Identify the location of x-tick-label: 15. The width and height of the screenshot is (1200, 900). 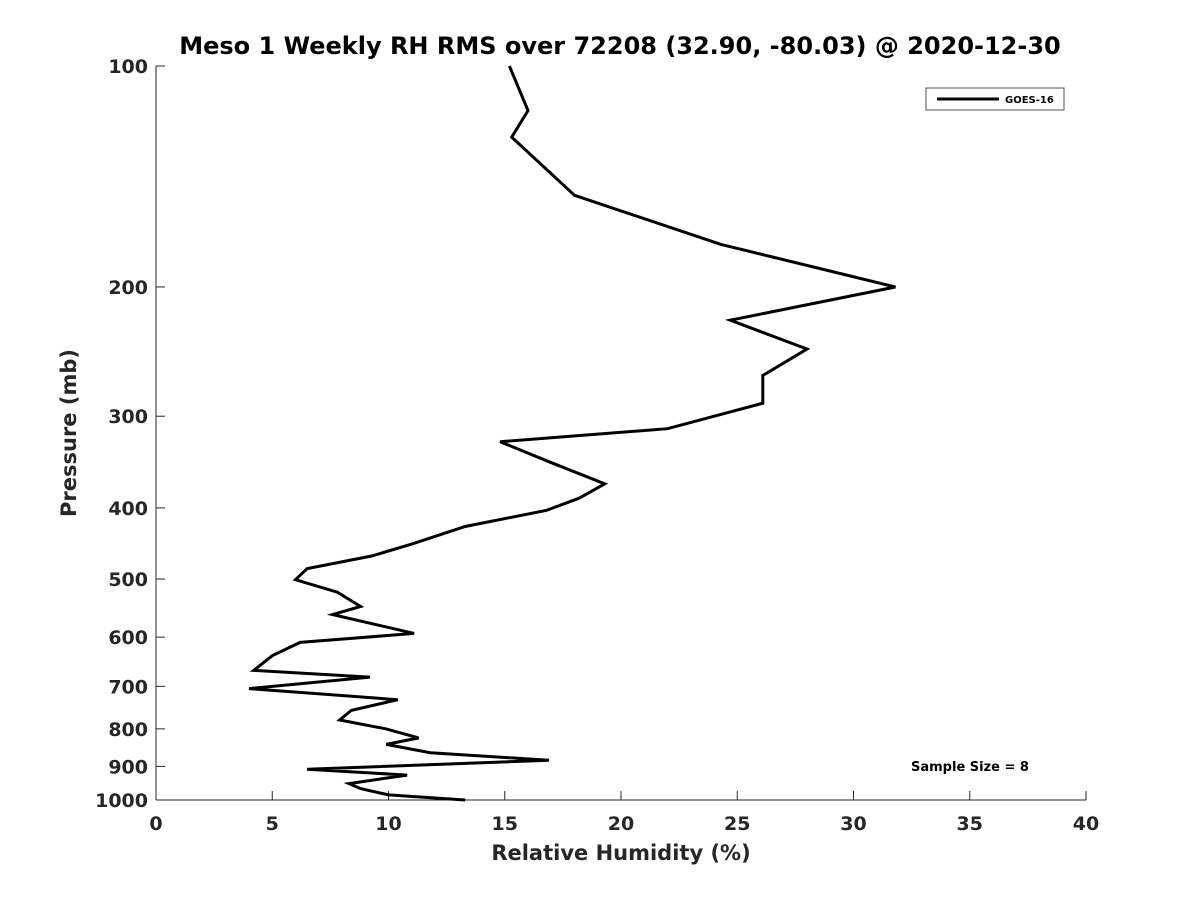
(505, 824).